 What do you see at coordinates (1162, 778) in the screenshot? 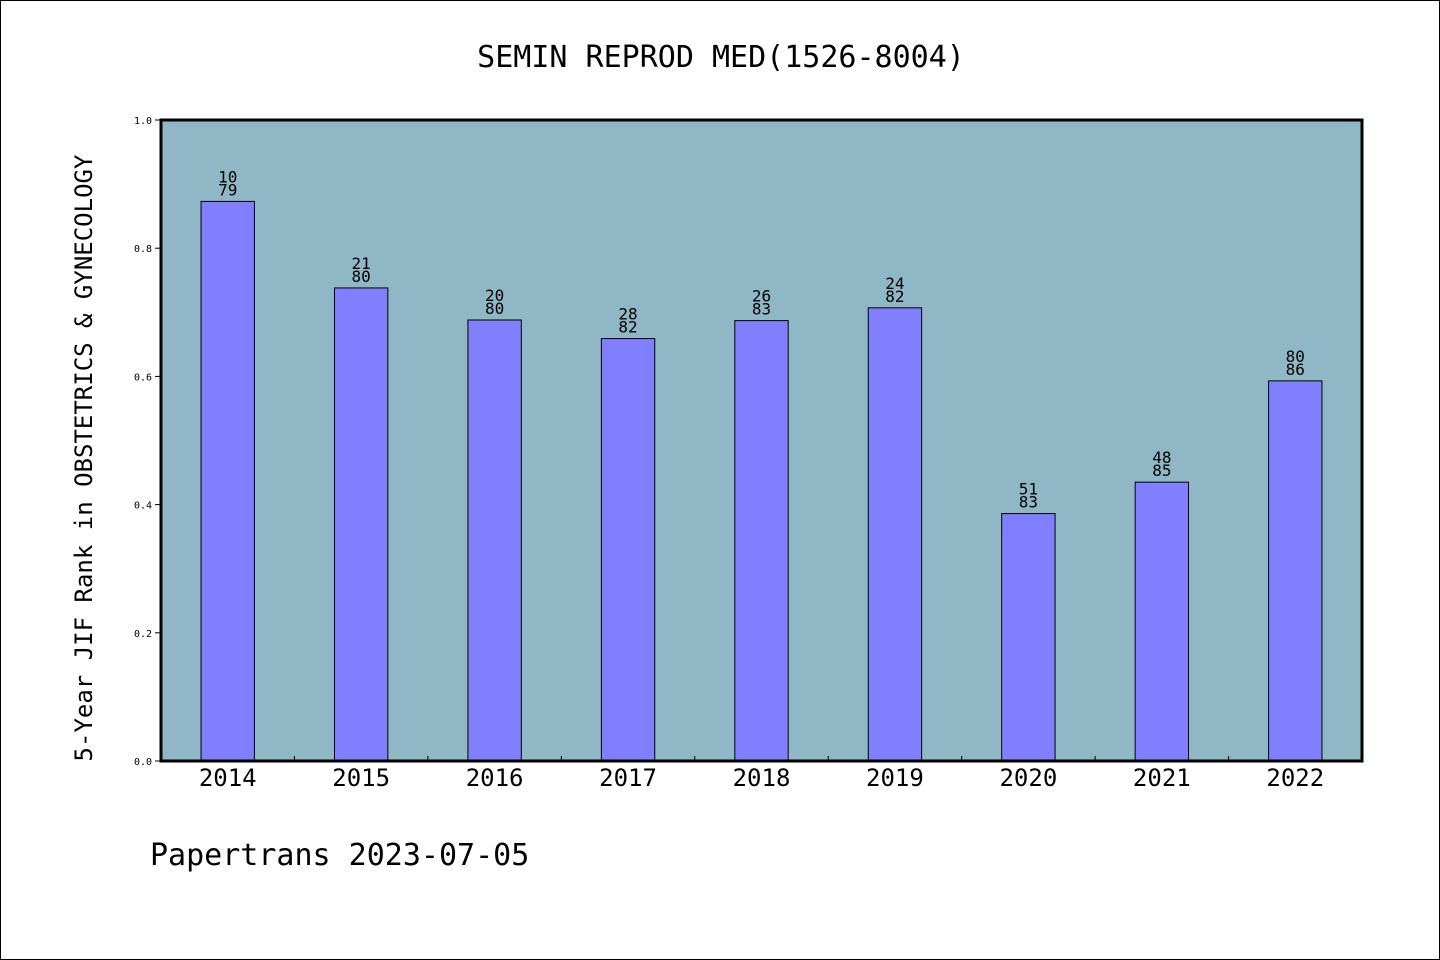
I see `x-tick-label: 2021` at bounding box center [1162, 778].